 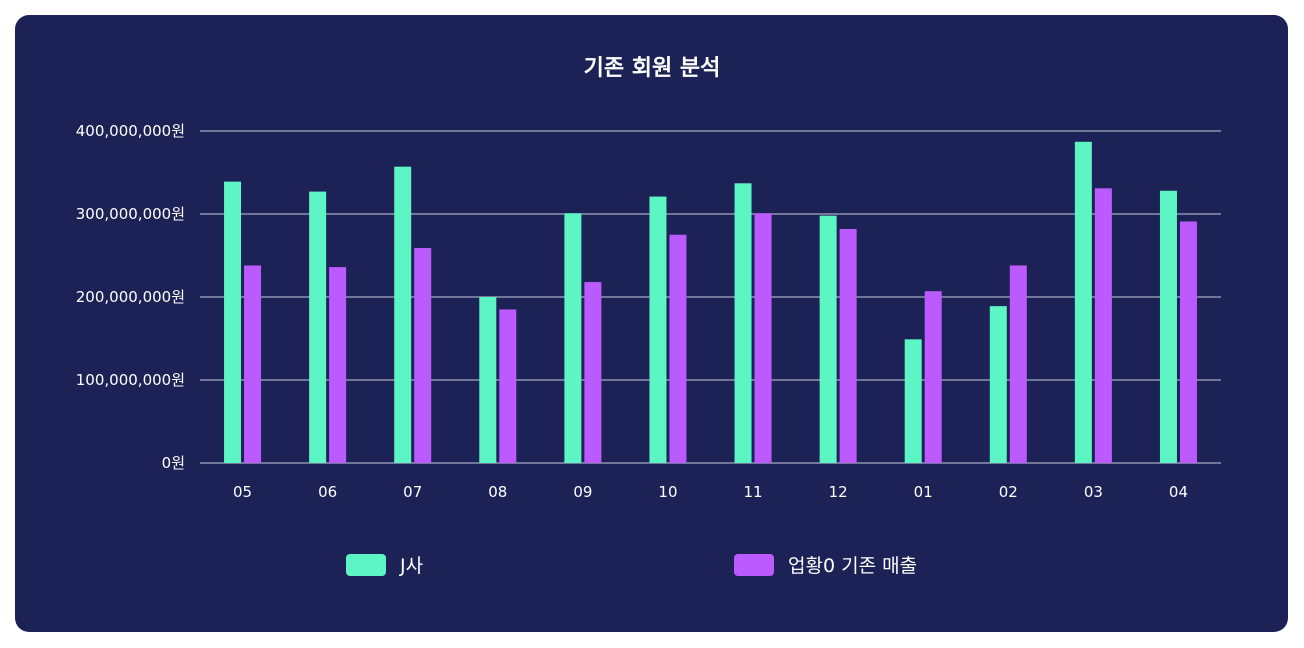 I want to click on y-tick-label: 300,000,000원, so click(x=130, y=214).